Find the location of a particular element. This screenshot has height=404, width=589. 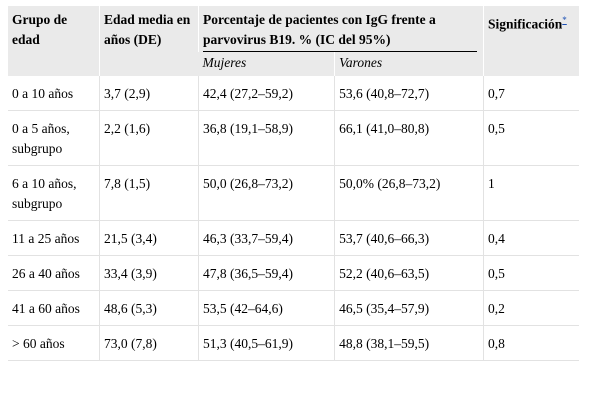

cell-age-group: 11 a 25 años is located at coordinates (54, 238).